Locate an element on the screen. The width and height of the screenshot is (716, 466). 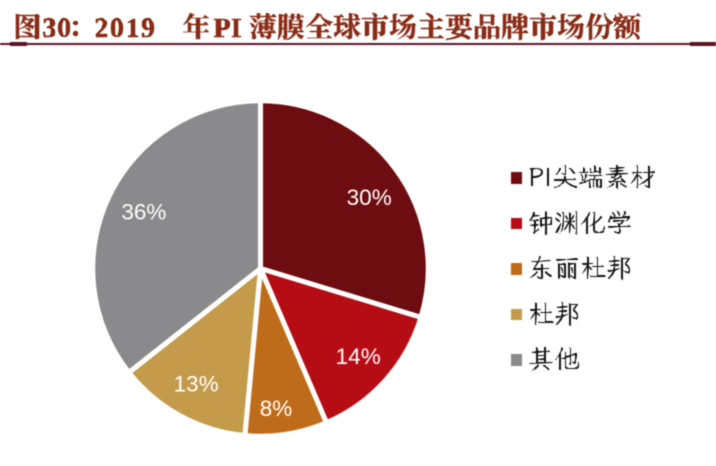
pie-slice-label-4: 36% is located at coordinates (143, 211).